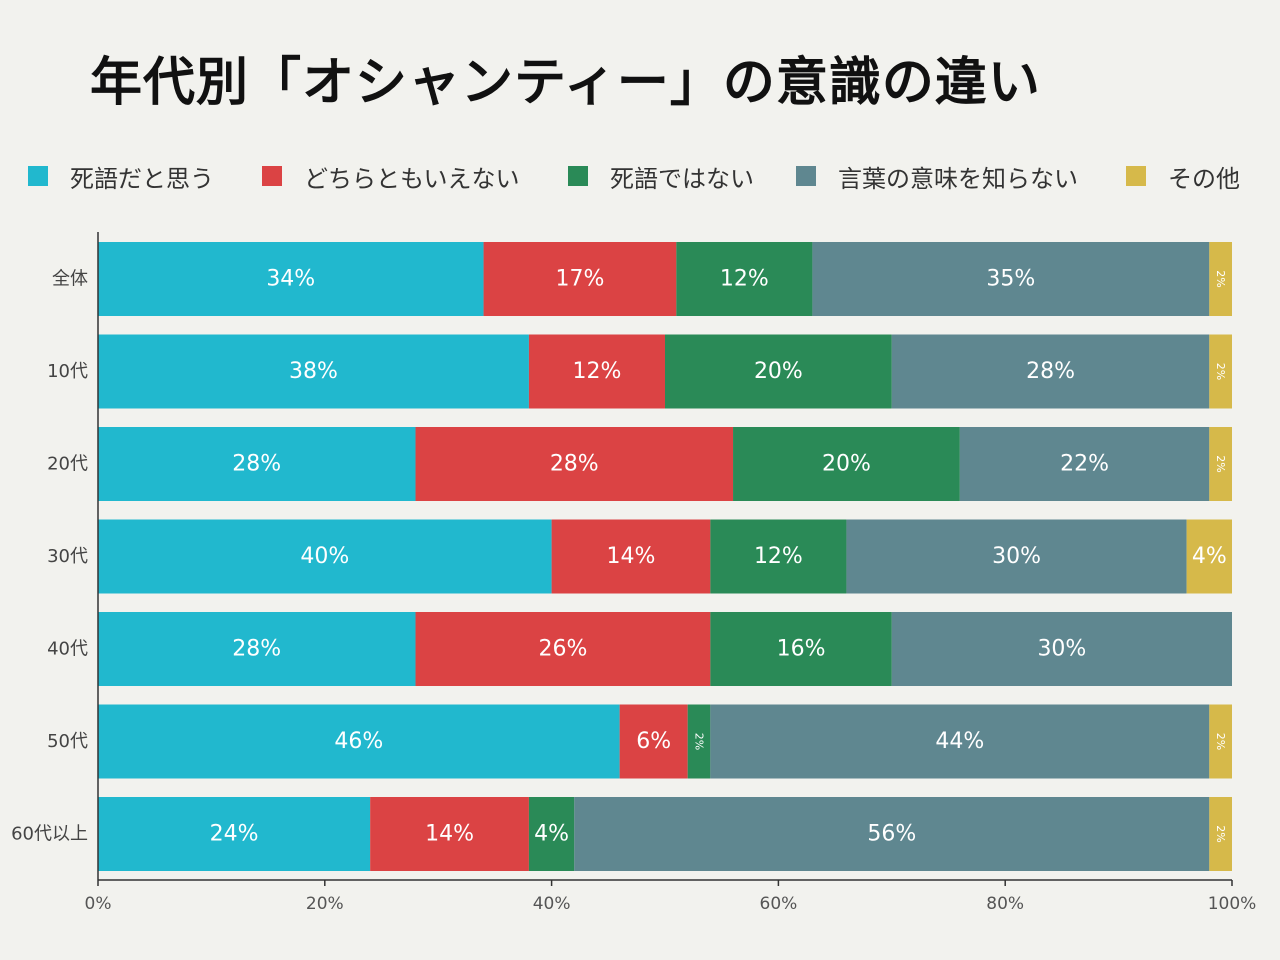 This screenshot has height=960, width=1280. Describe the element at coordinates (1005, 904) in the screenshot. I see `x-tick-label: 80%` at that location.